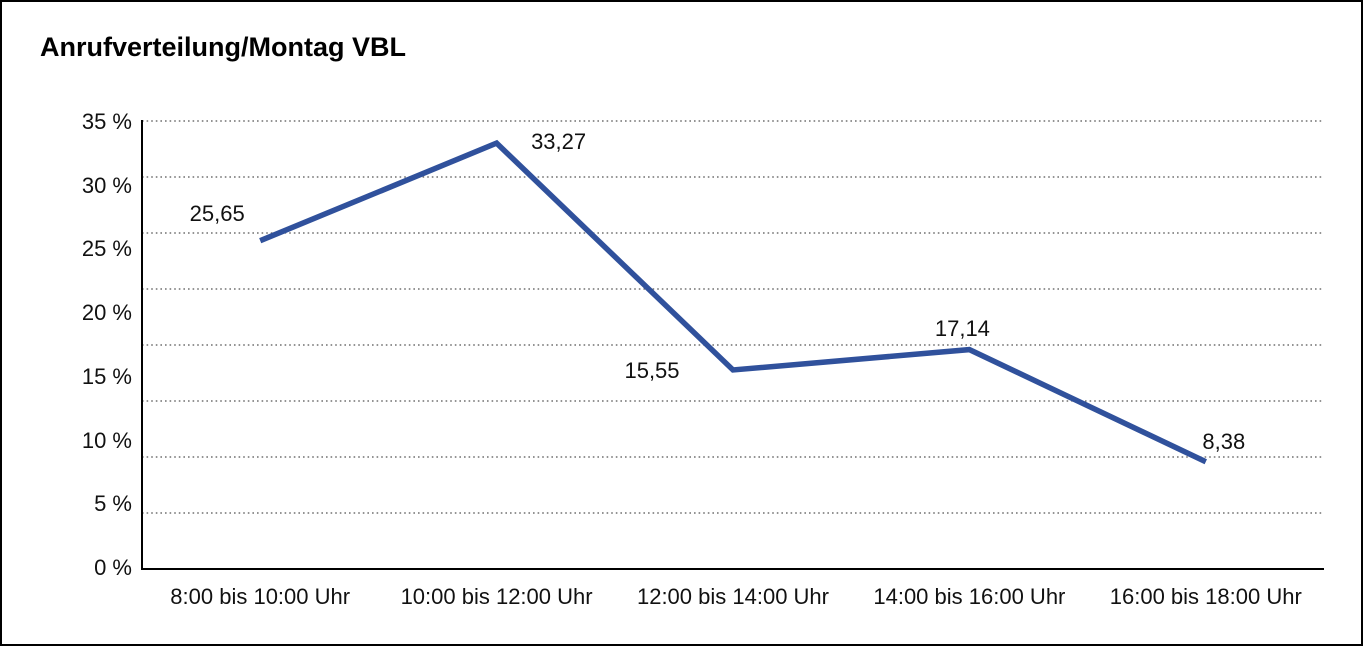  What do you see at coordinates (969, 596) in the screenshot?
I see `x-axis-category-label: 14:00 bis 16:00 Uhr` at bounding box center [969, 596].